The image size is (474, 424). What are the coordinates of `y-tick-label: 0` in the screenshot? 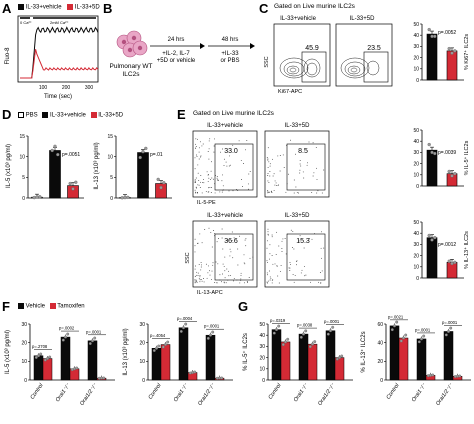 It's located at (417, 81).